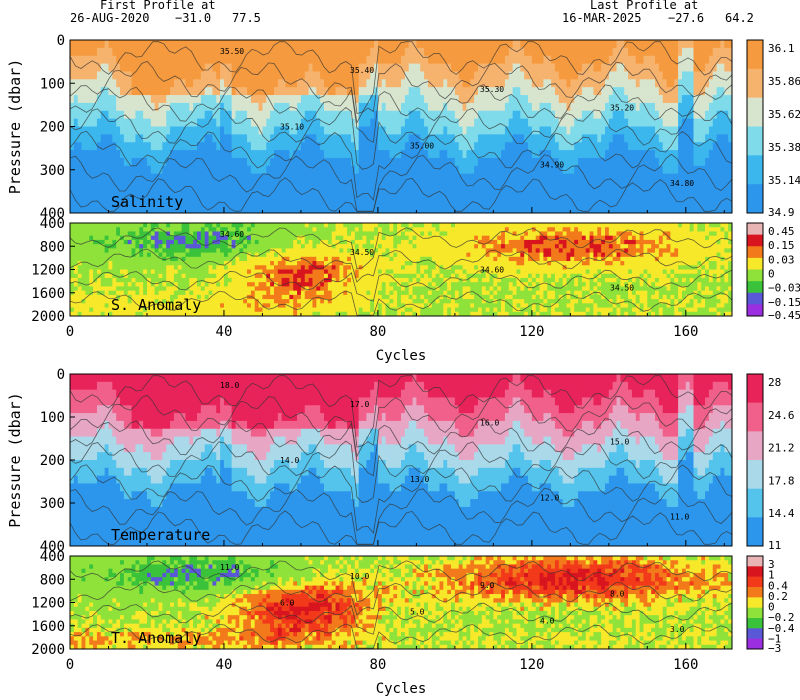 The image size is (800, 700). Describe the element at coordinates (682, 183) in the screenshot. I see `contour-label: 34.80` at that location.